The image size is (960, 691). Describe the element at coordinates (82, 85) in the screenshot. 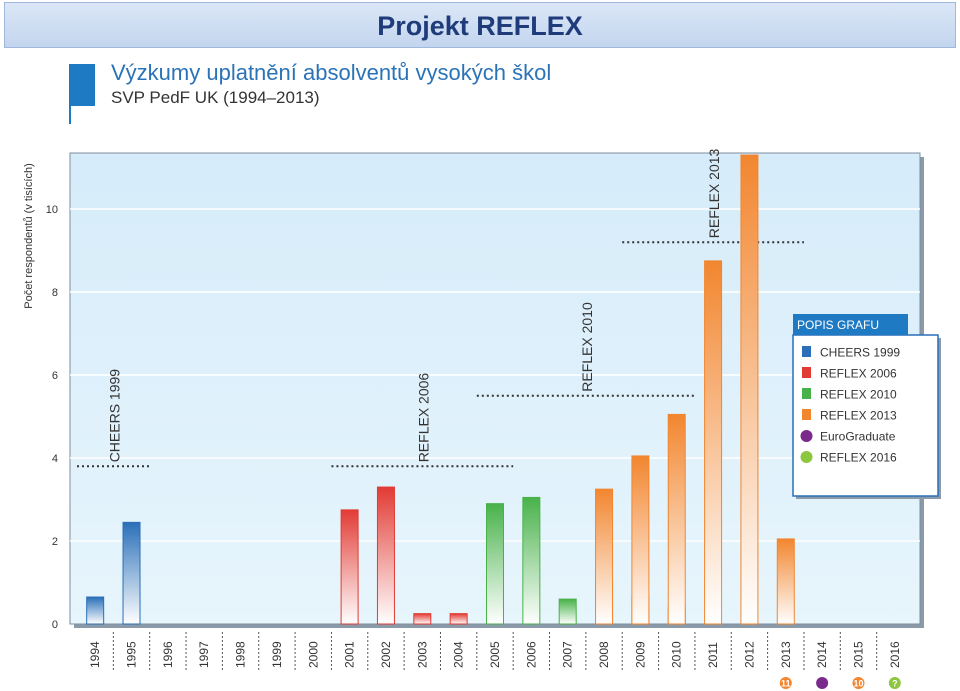

I see `accent-block` at that location.